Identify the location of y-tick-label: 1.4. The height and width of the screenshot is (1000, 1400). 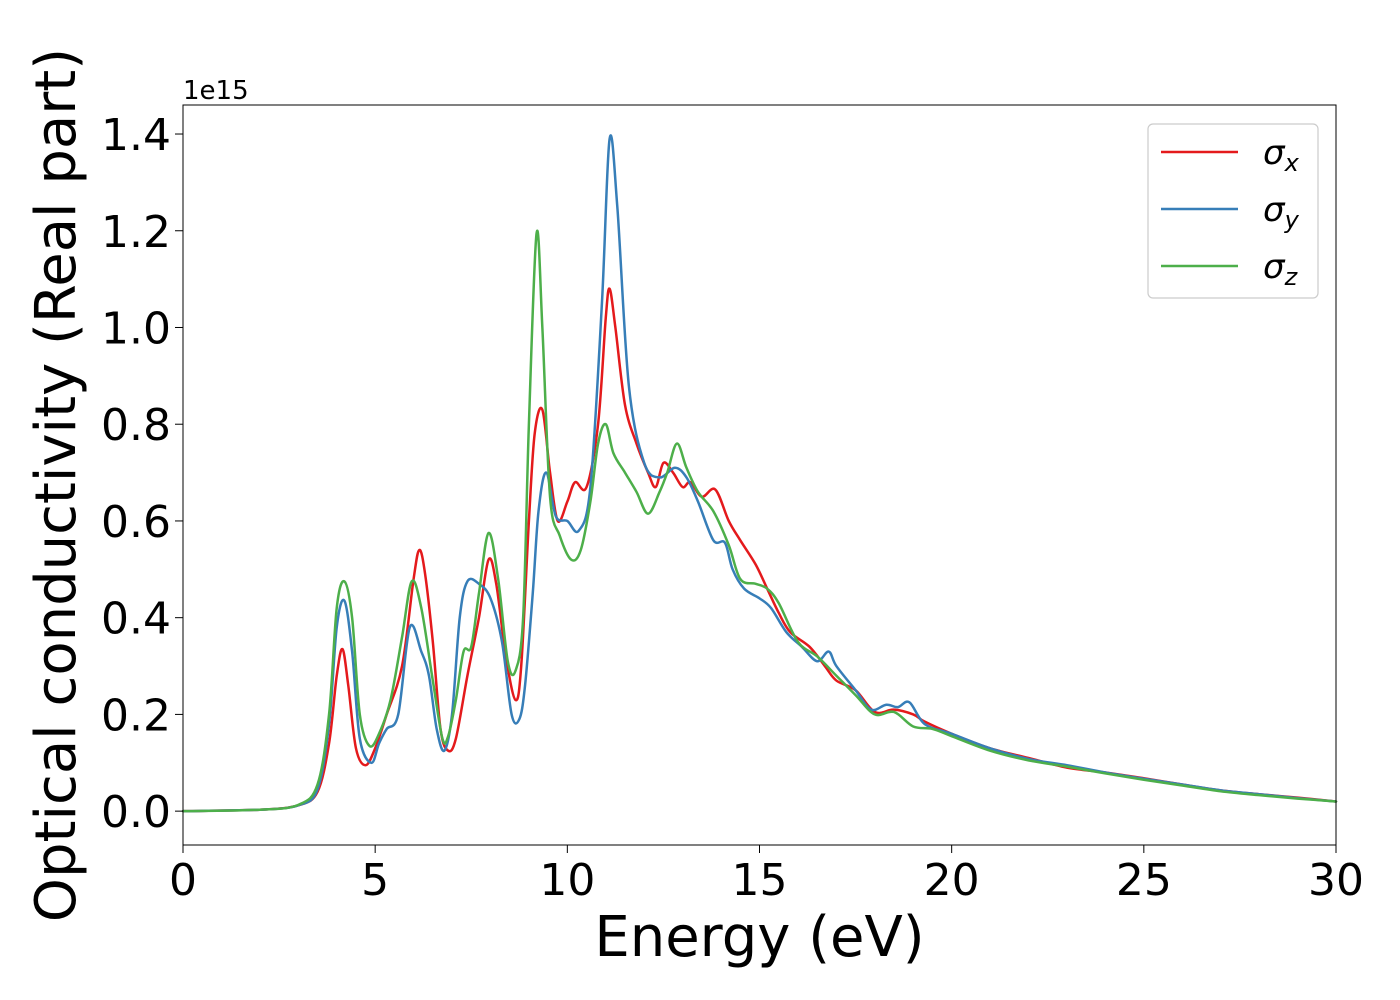
(136, 135).